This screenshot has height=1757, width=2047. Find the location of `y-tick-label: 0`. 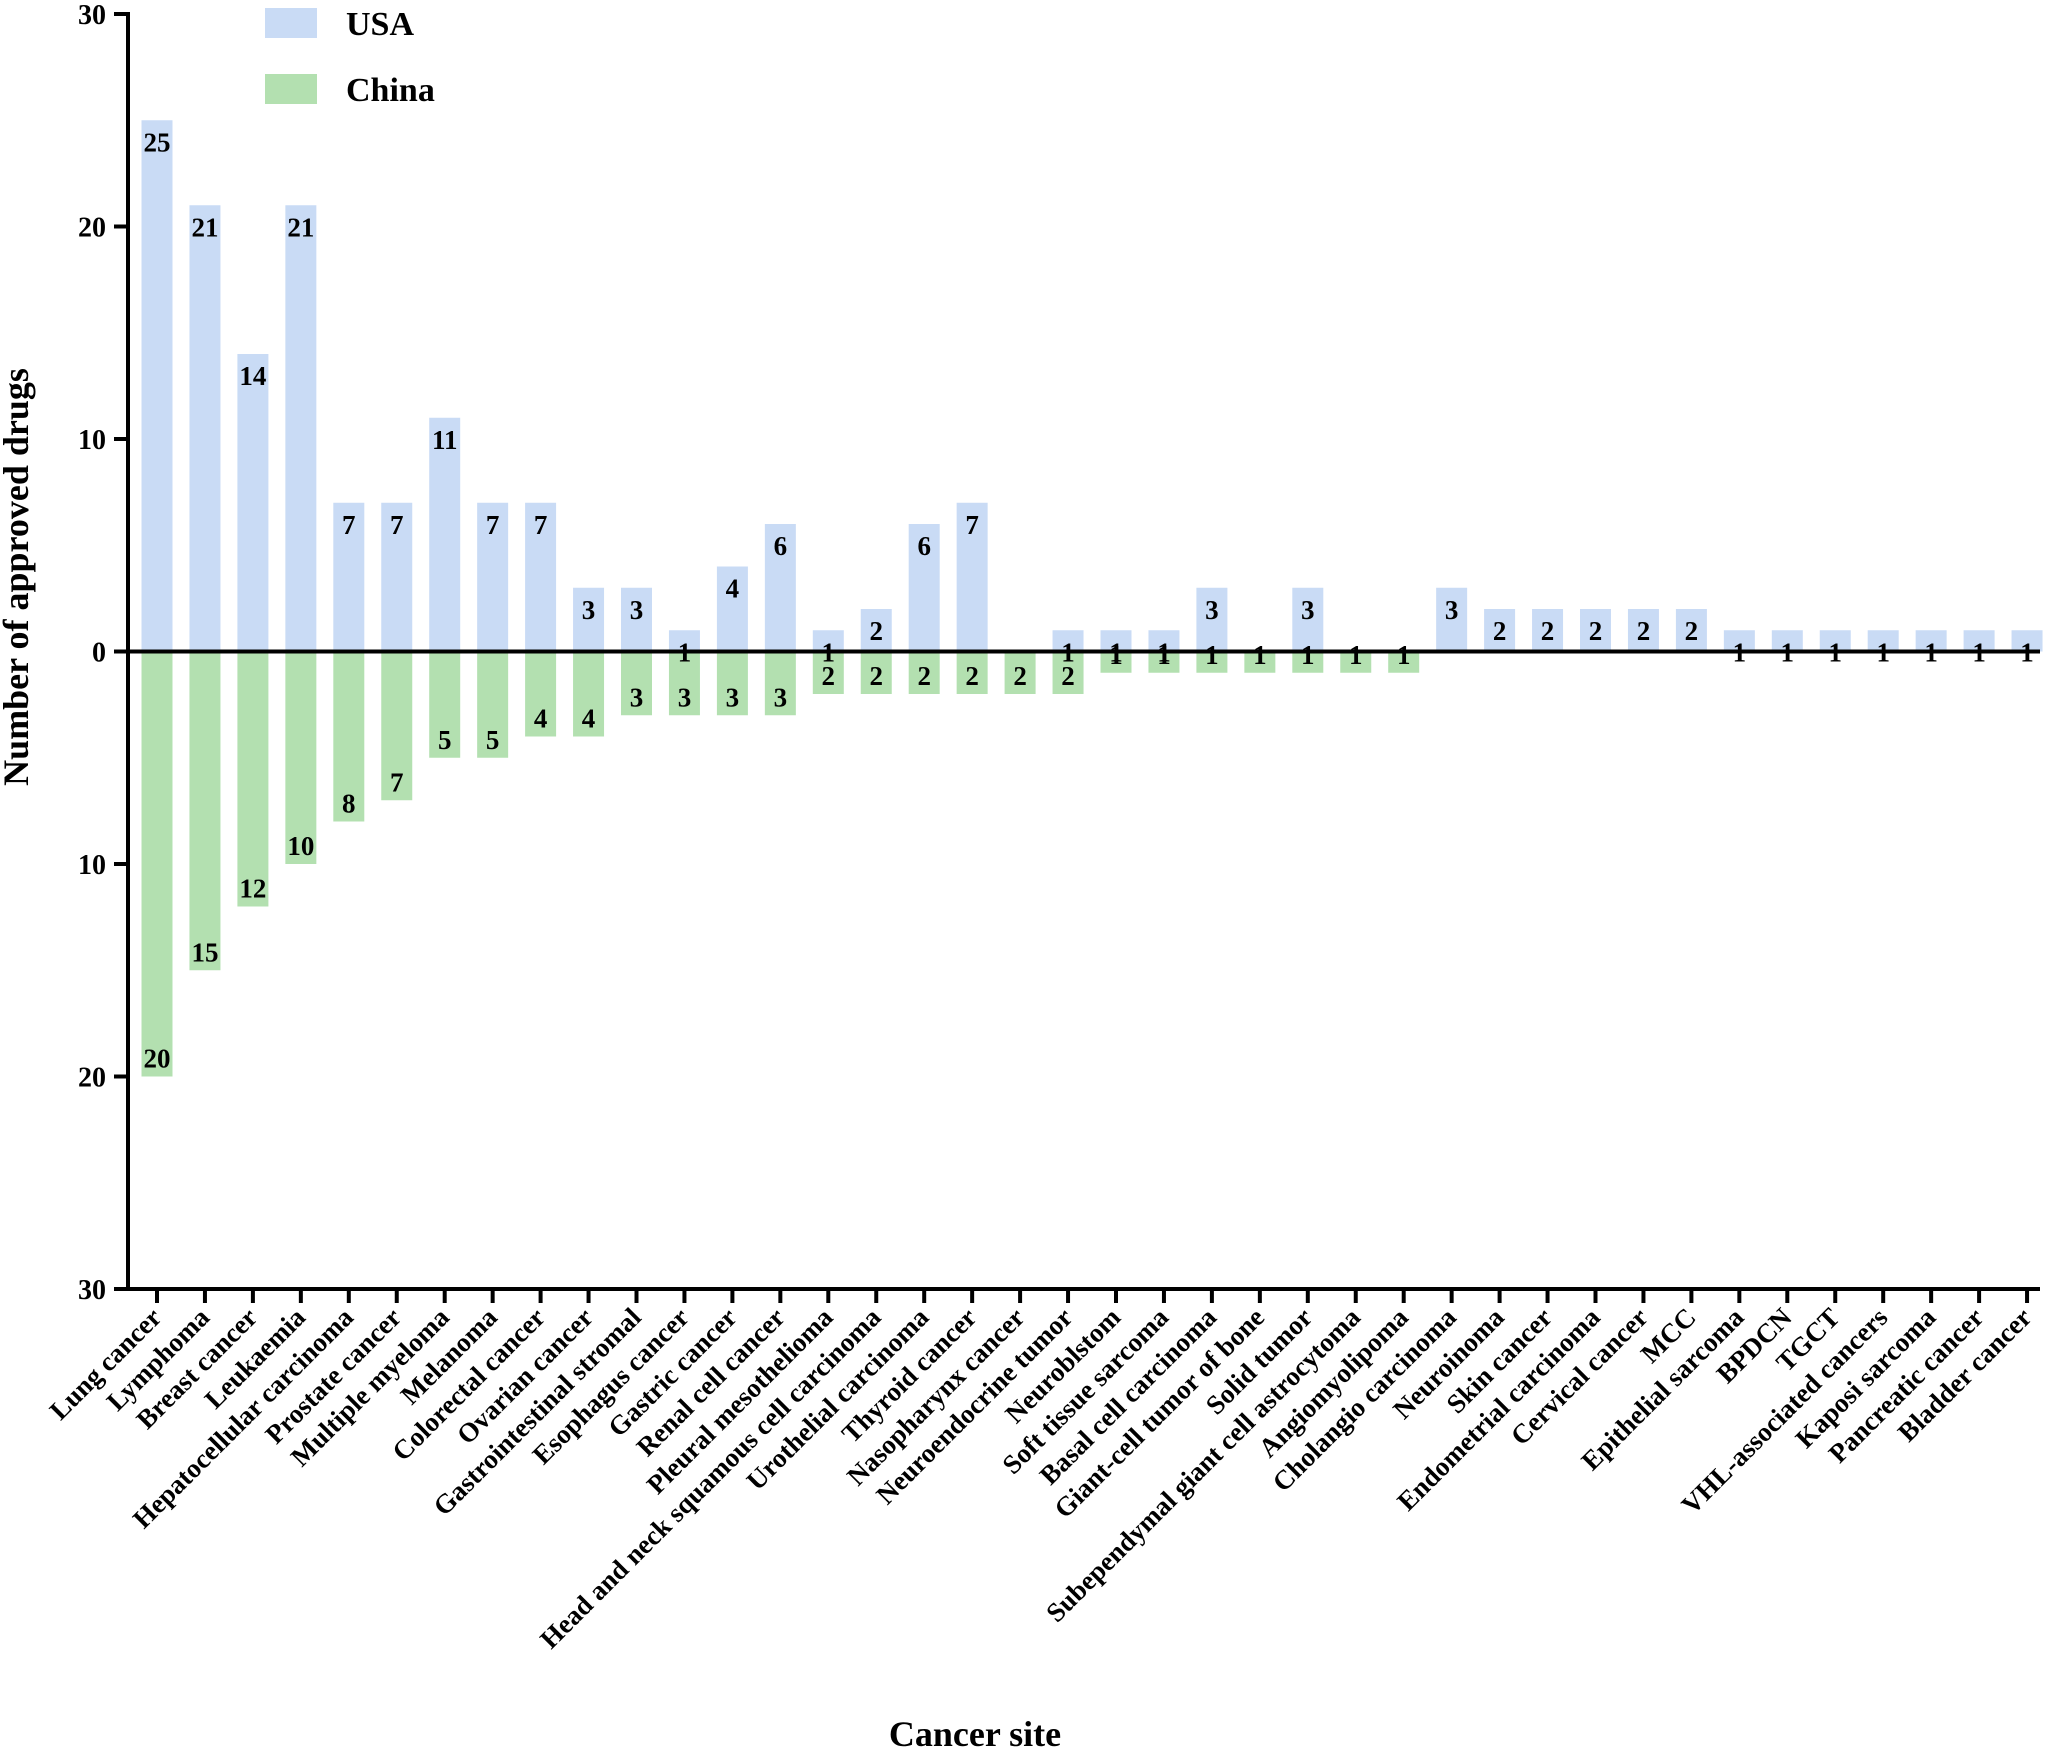

y-tick-label: 0 is located at coordinates (99, 653).